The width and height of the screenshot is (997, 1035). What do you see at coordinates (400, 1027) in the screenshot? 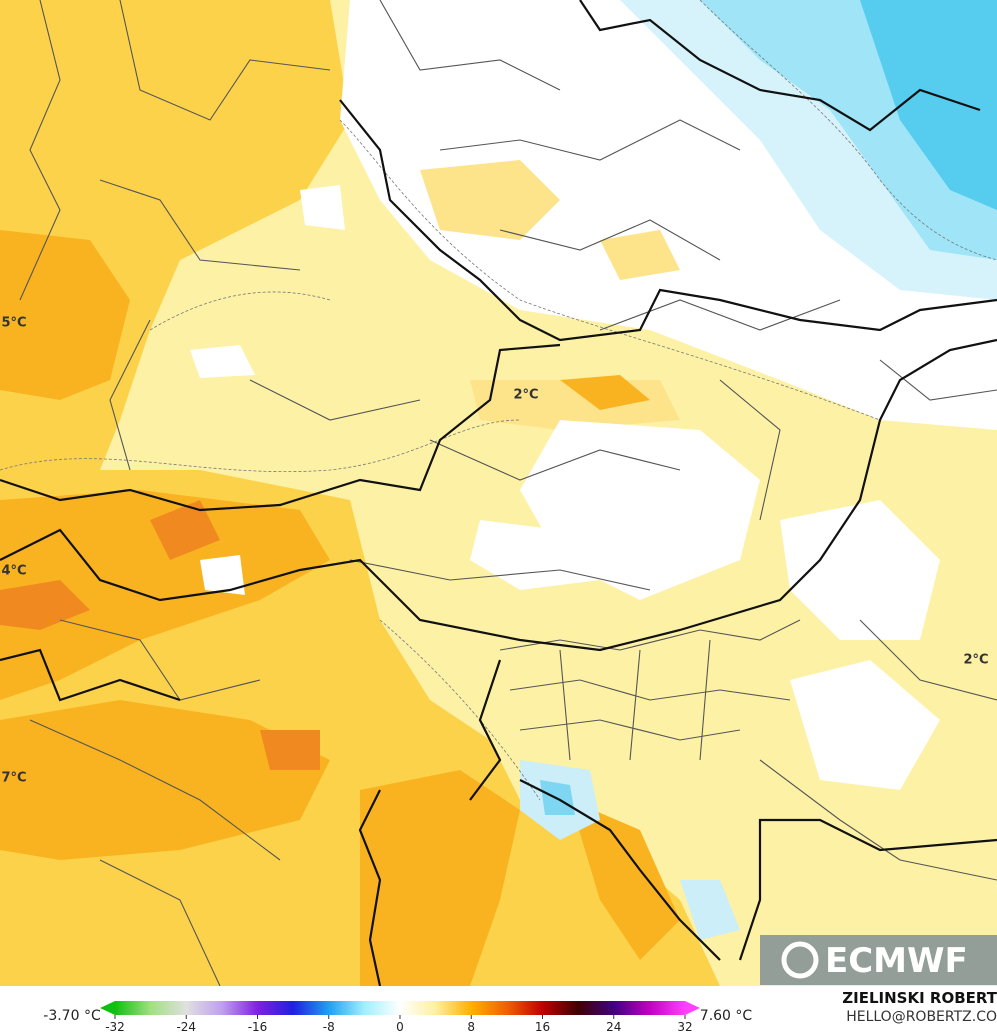
I see `colorbar-tick-label: 0` at bounding box center [400, 1027].